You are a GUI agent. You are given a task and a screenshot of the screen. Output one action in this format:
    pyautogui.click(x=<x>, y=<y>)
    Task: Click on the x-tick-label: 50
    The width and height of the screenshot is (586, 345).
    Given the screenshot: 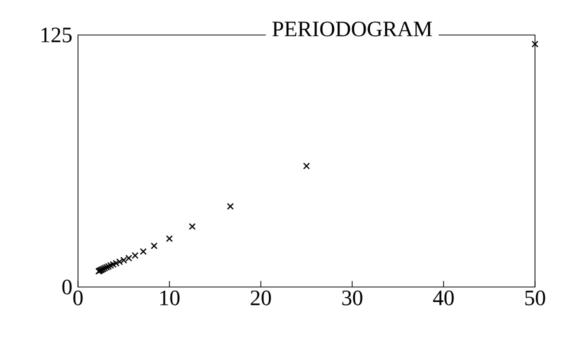 What is the action you would take?
    pyautogui.click(x=535, y=298)
    